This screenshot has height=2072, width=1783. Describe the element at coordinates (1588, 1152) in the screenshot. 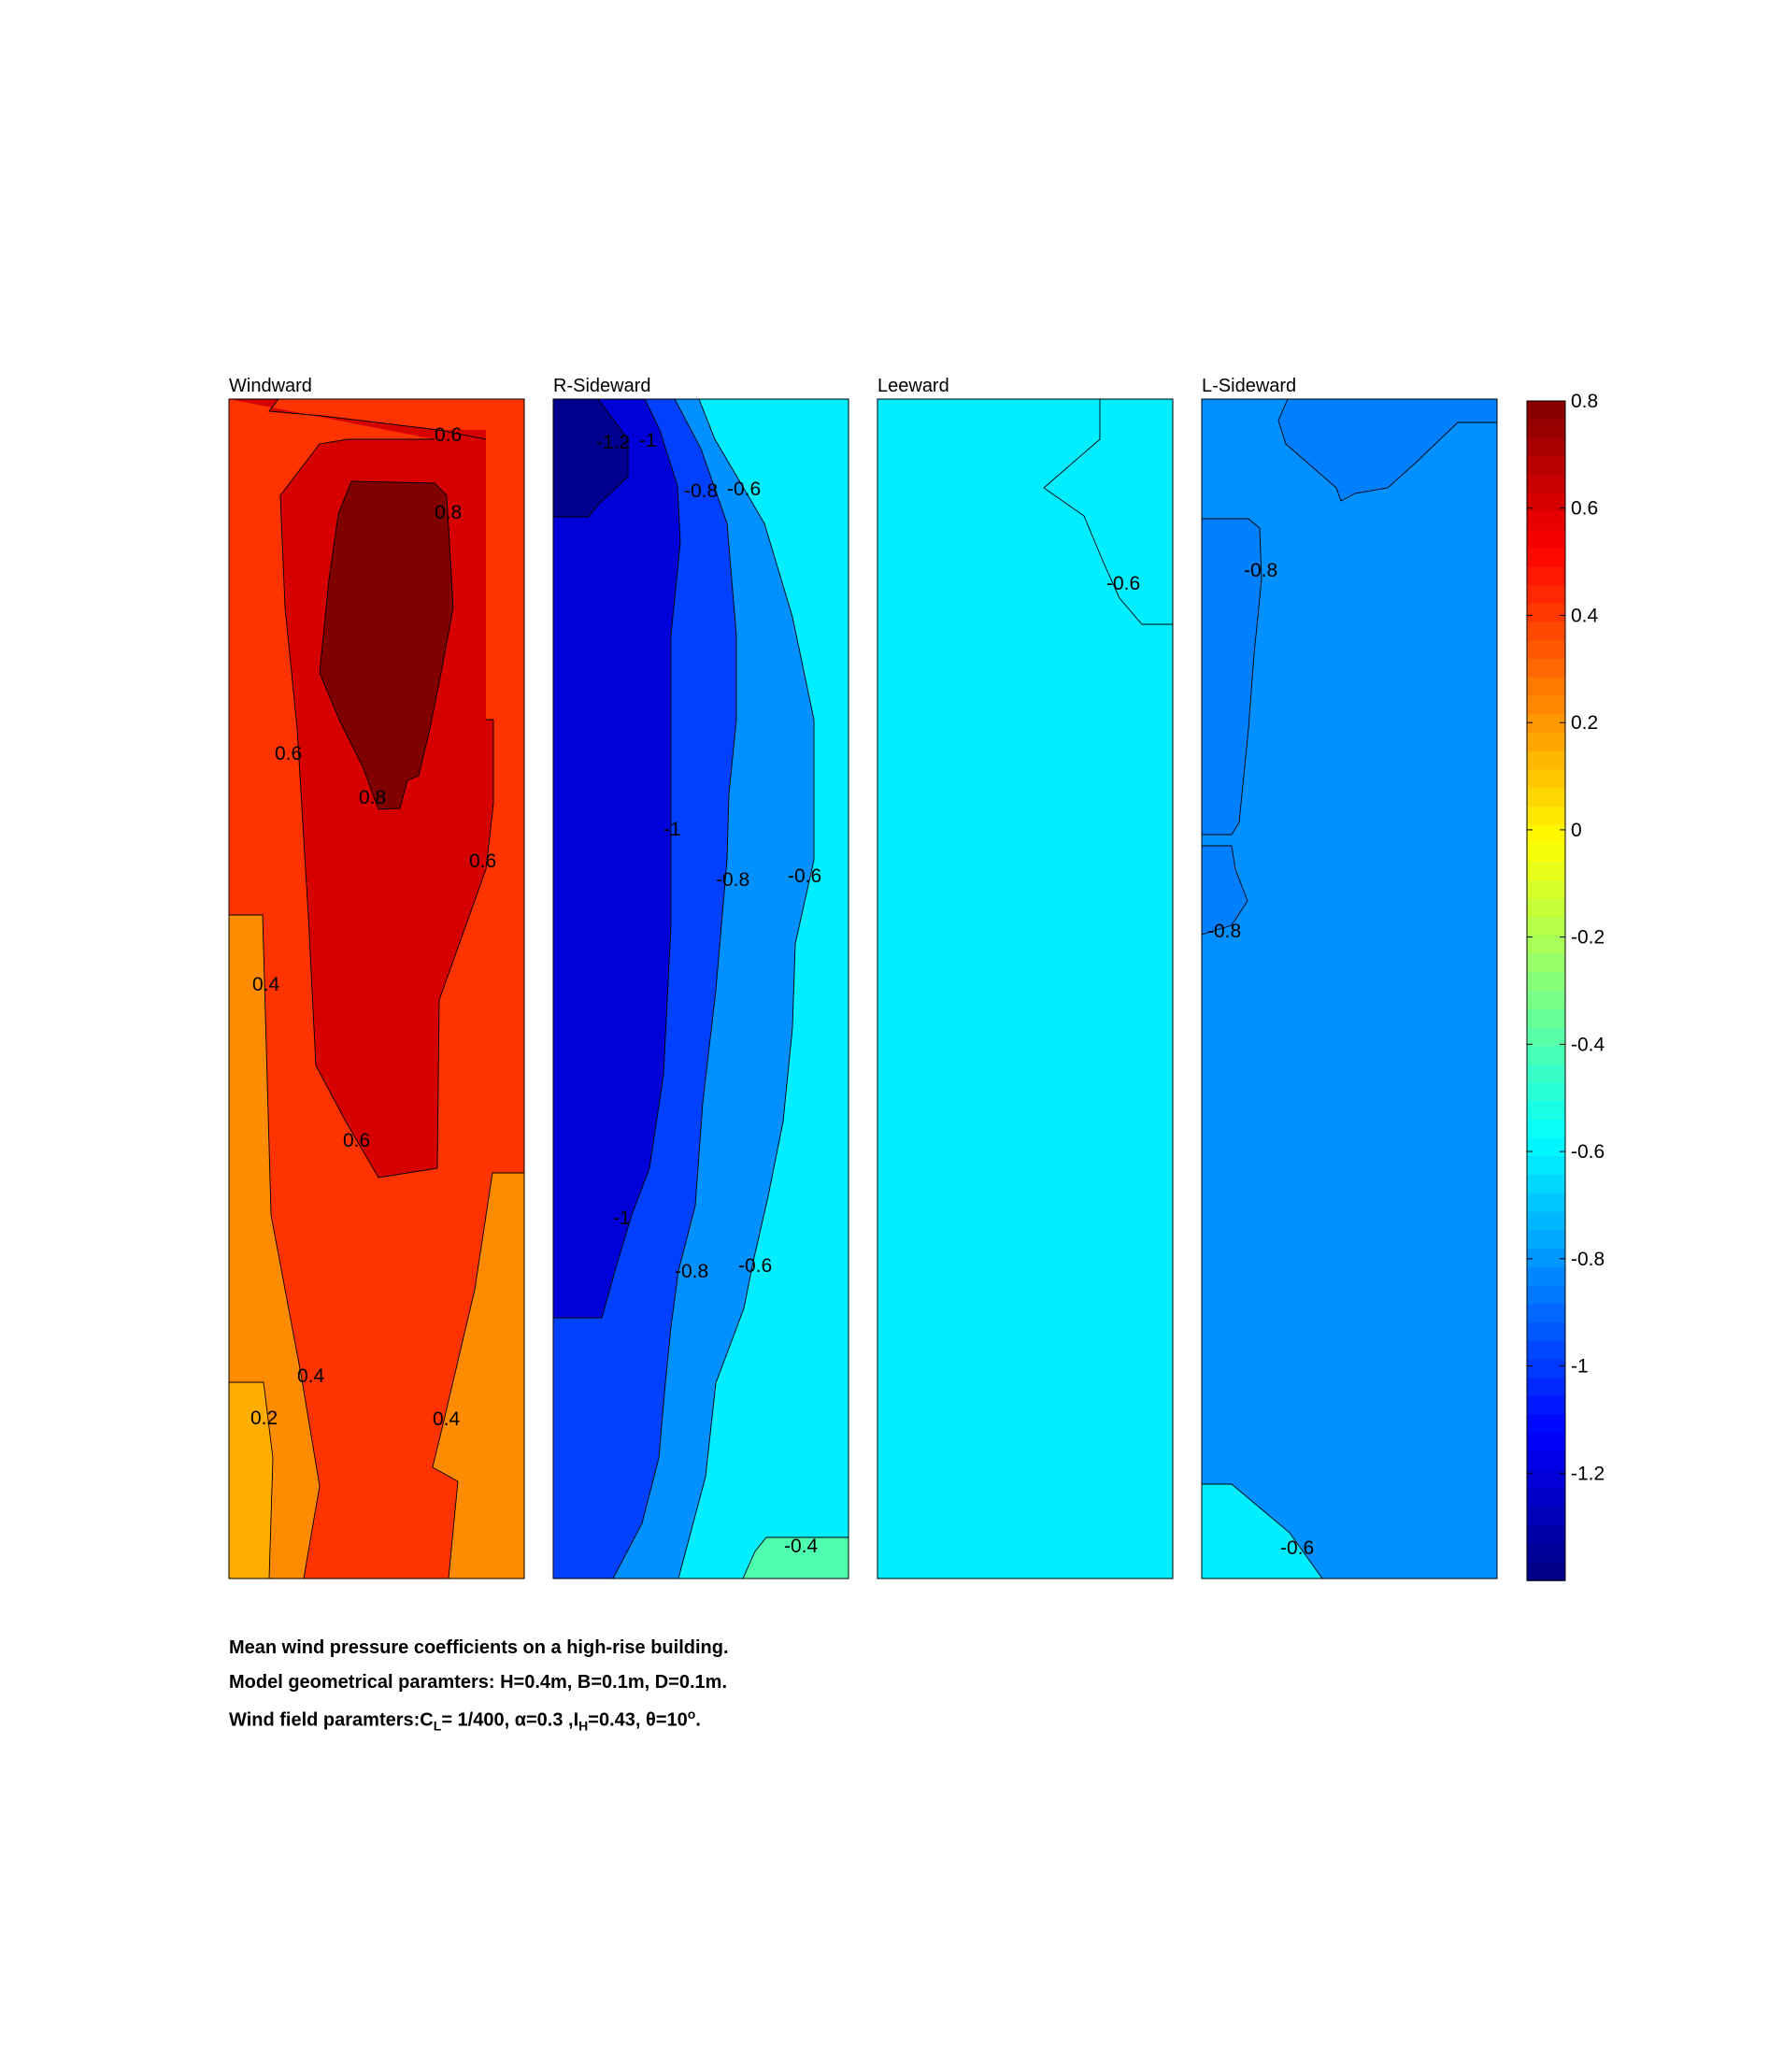

I see `colorbar-tick-label: -0.6` at that location.